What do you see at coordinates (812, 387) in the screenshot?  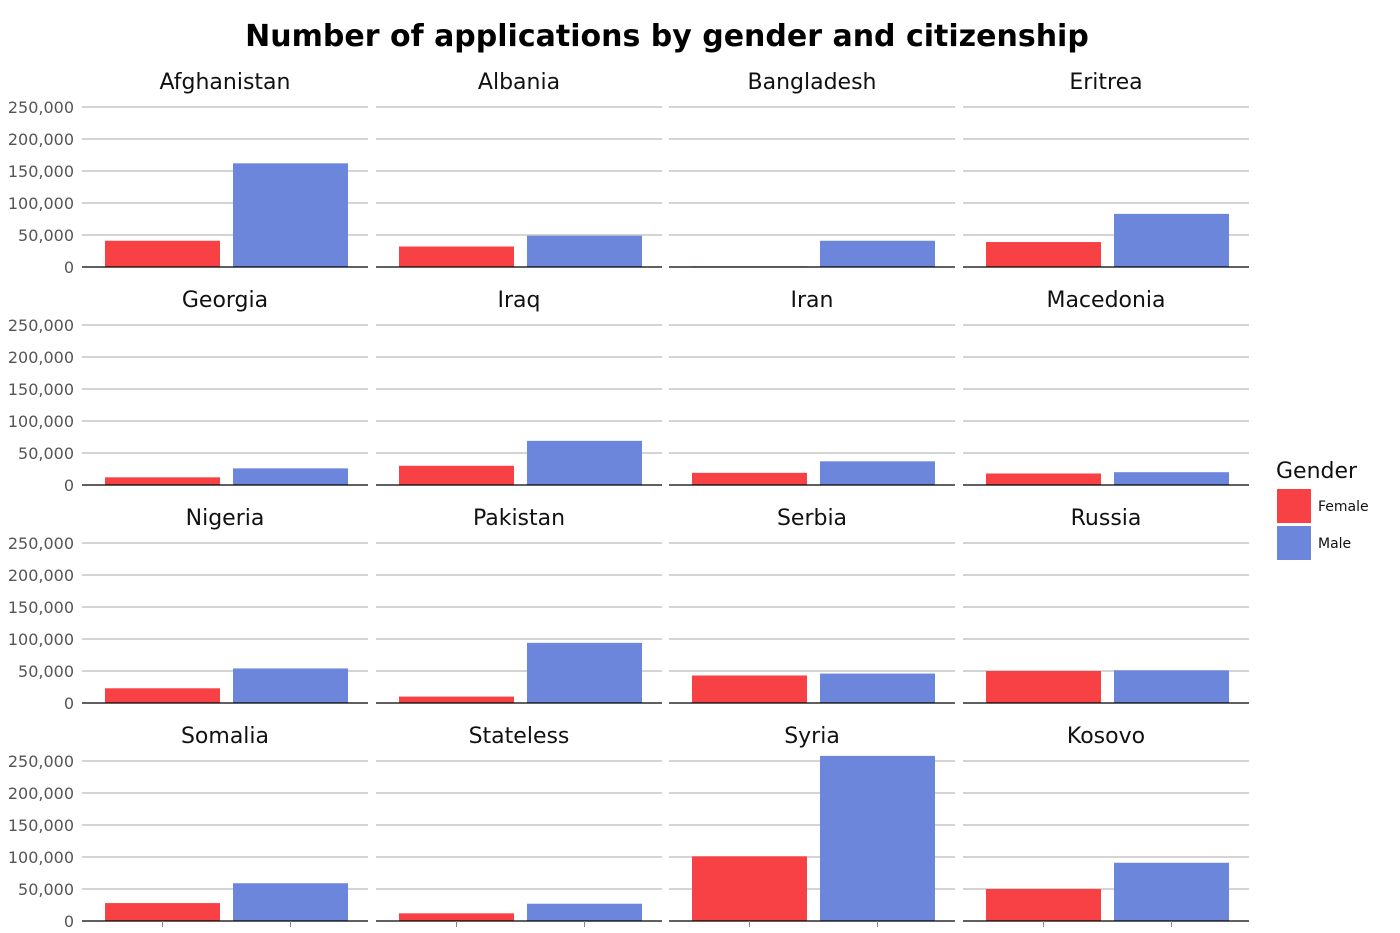 I see `facet-iran: Iran` at bounding box center [812, 387].